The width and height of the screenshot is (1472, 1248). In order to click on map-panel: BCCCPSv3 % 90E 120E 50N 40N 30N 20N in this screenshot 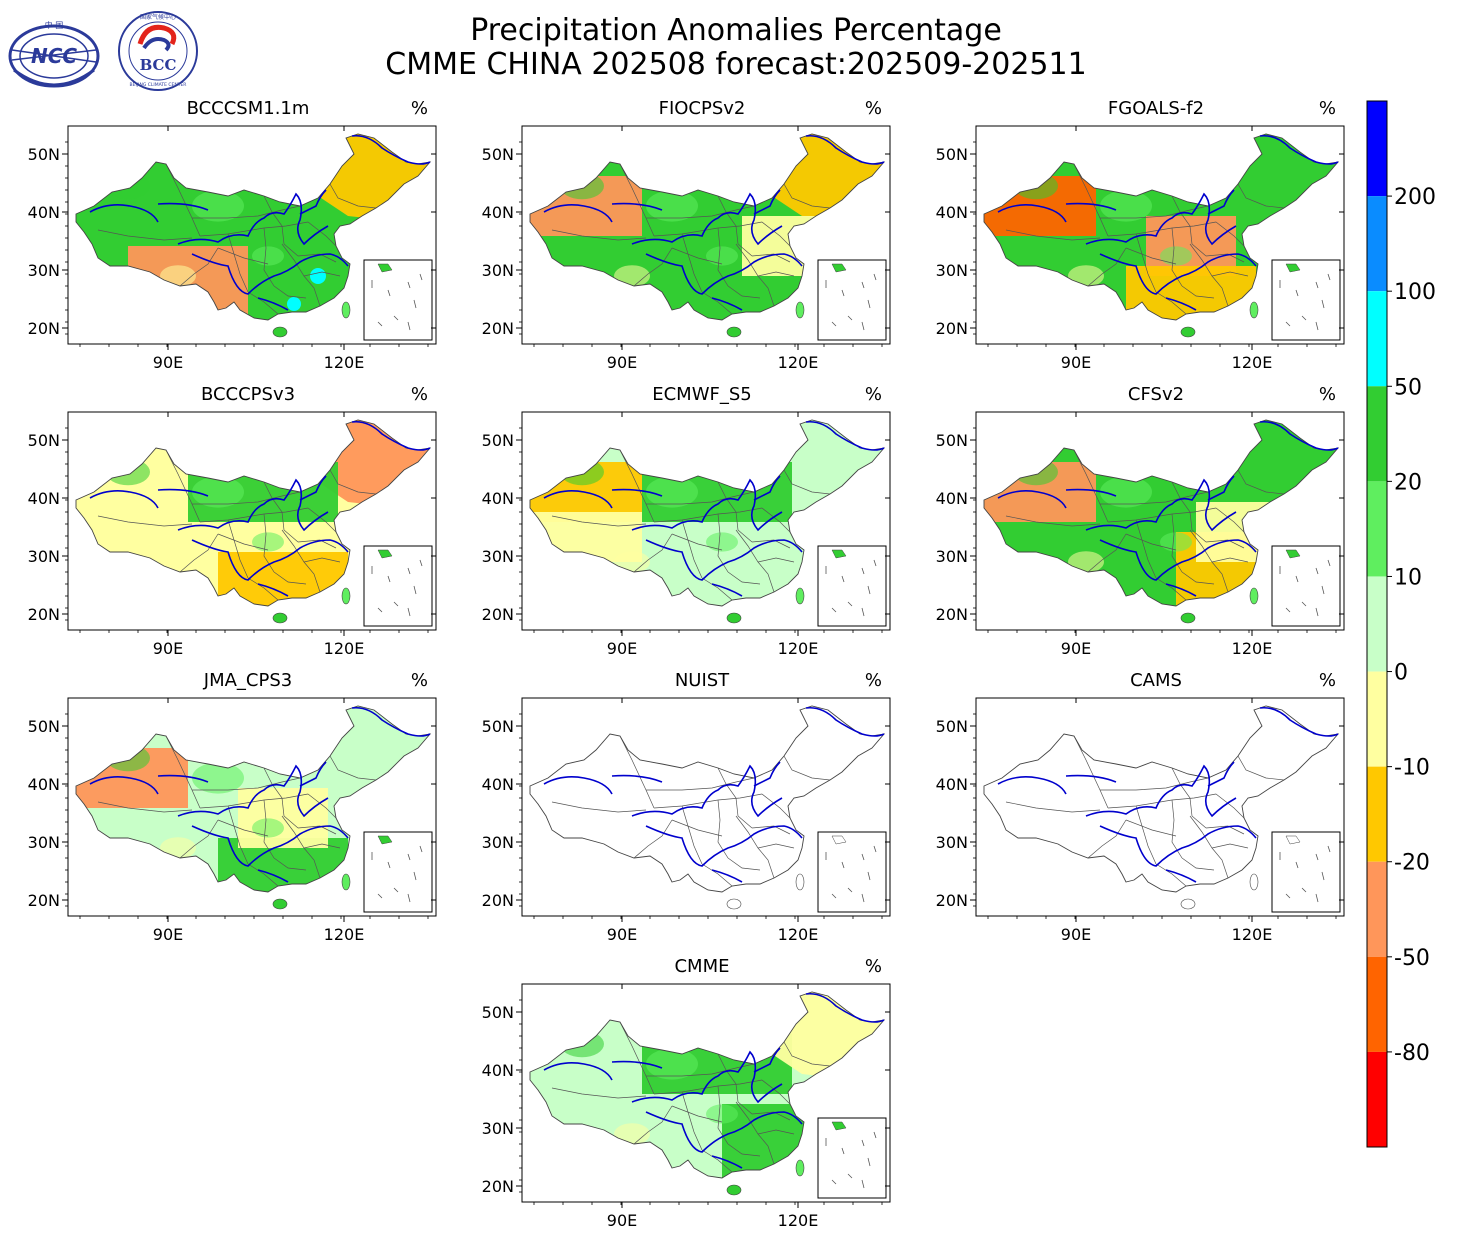, I will do `click(232, 521)`.